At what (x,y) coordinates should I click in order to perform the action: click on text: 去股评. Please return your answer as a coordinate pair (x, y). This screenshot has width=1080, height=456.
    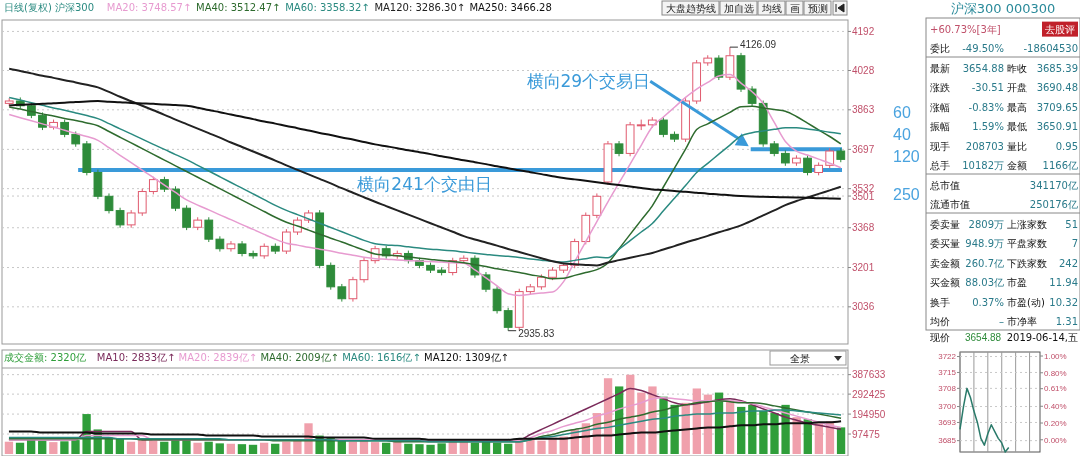
    Looking at the image, I should click on (1060, 29).